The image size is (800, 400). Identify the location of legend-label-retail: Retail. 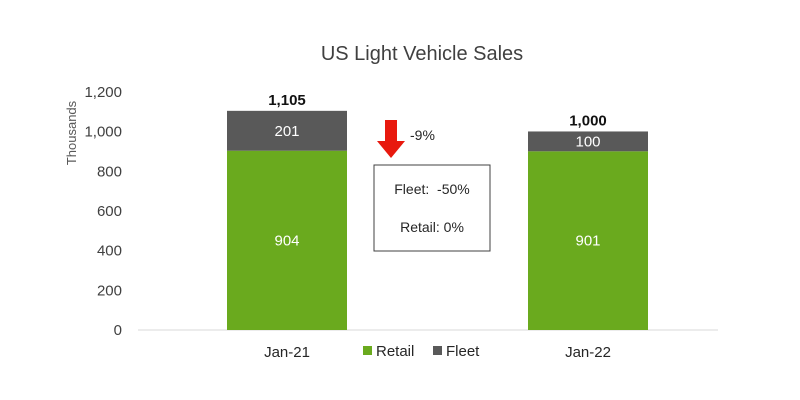
(395, 351).